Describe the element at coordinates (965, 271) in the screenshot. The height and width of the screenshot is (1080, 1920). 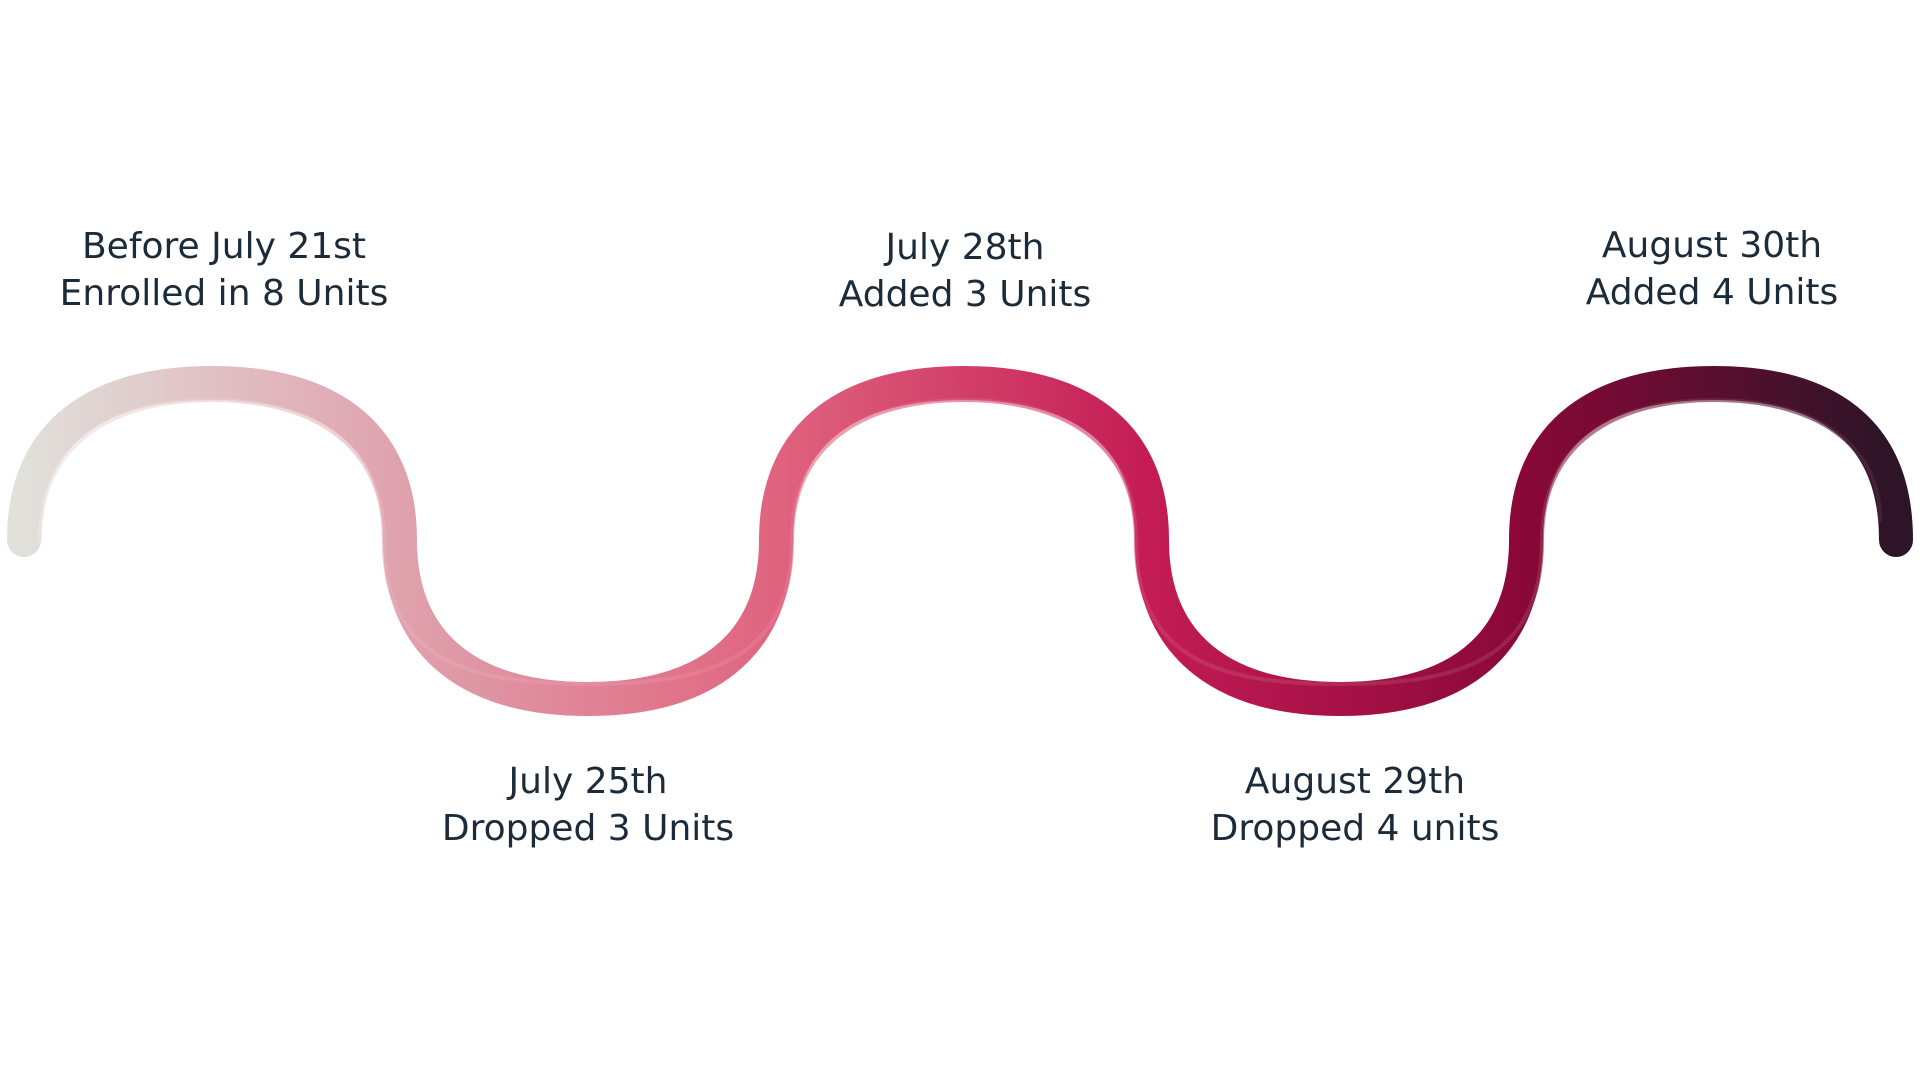
I see `milestone-july-28: July 28th Added 3 Units` at that location.